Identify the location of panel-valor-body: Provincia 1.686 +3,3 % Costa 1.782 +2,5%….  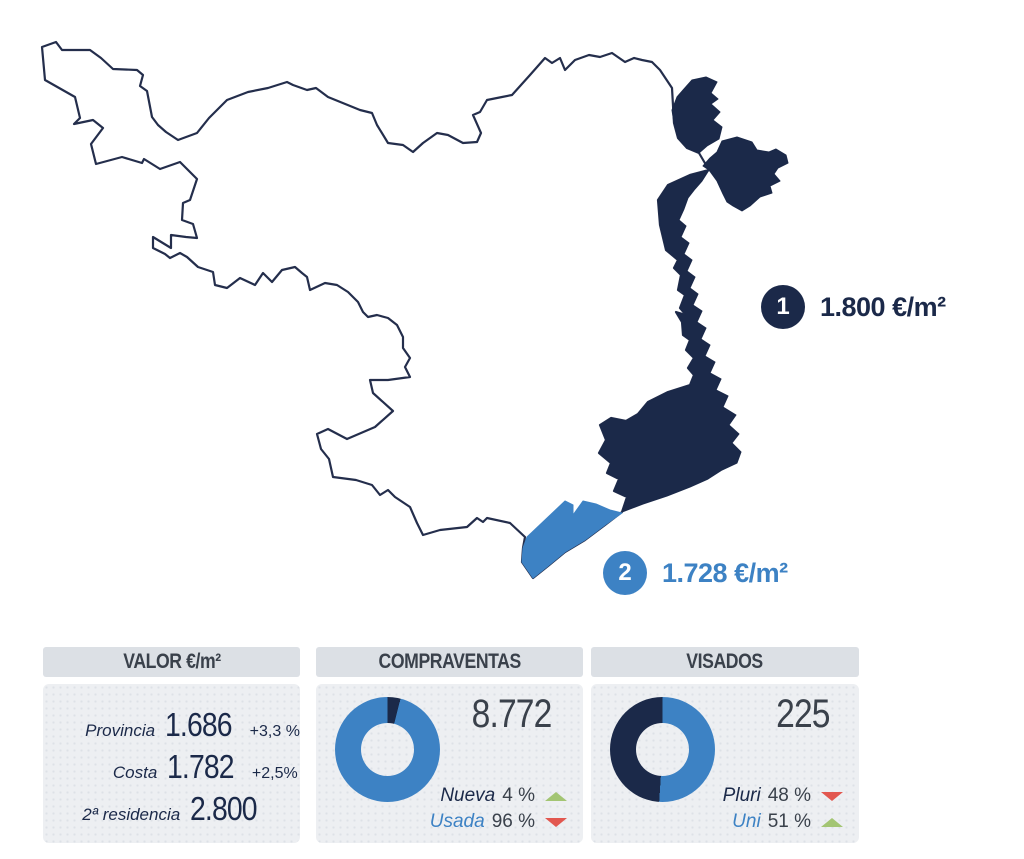
(171, 763).